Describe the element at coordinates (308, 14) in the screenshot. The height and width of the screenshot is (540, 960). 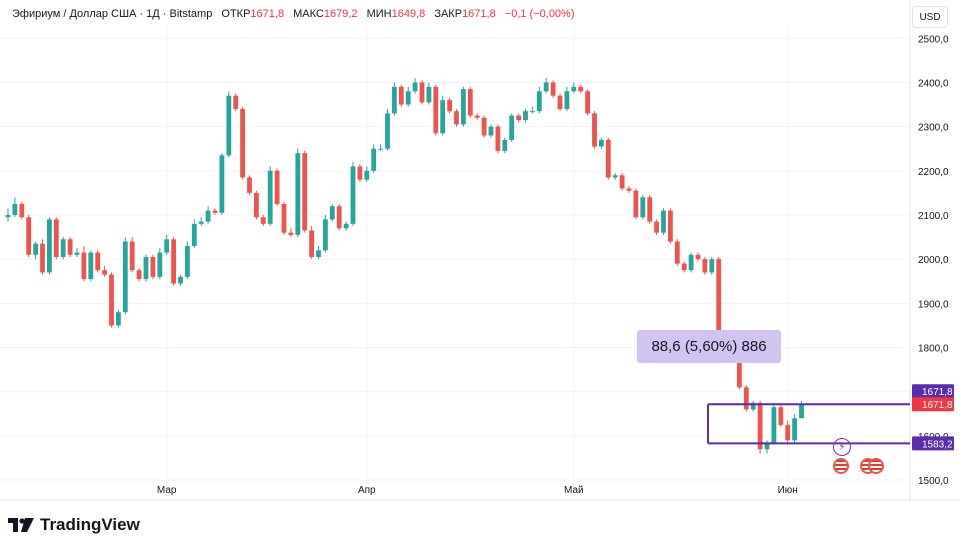
I see `high-label: МАКС` at that location.